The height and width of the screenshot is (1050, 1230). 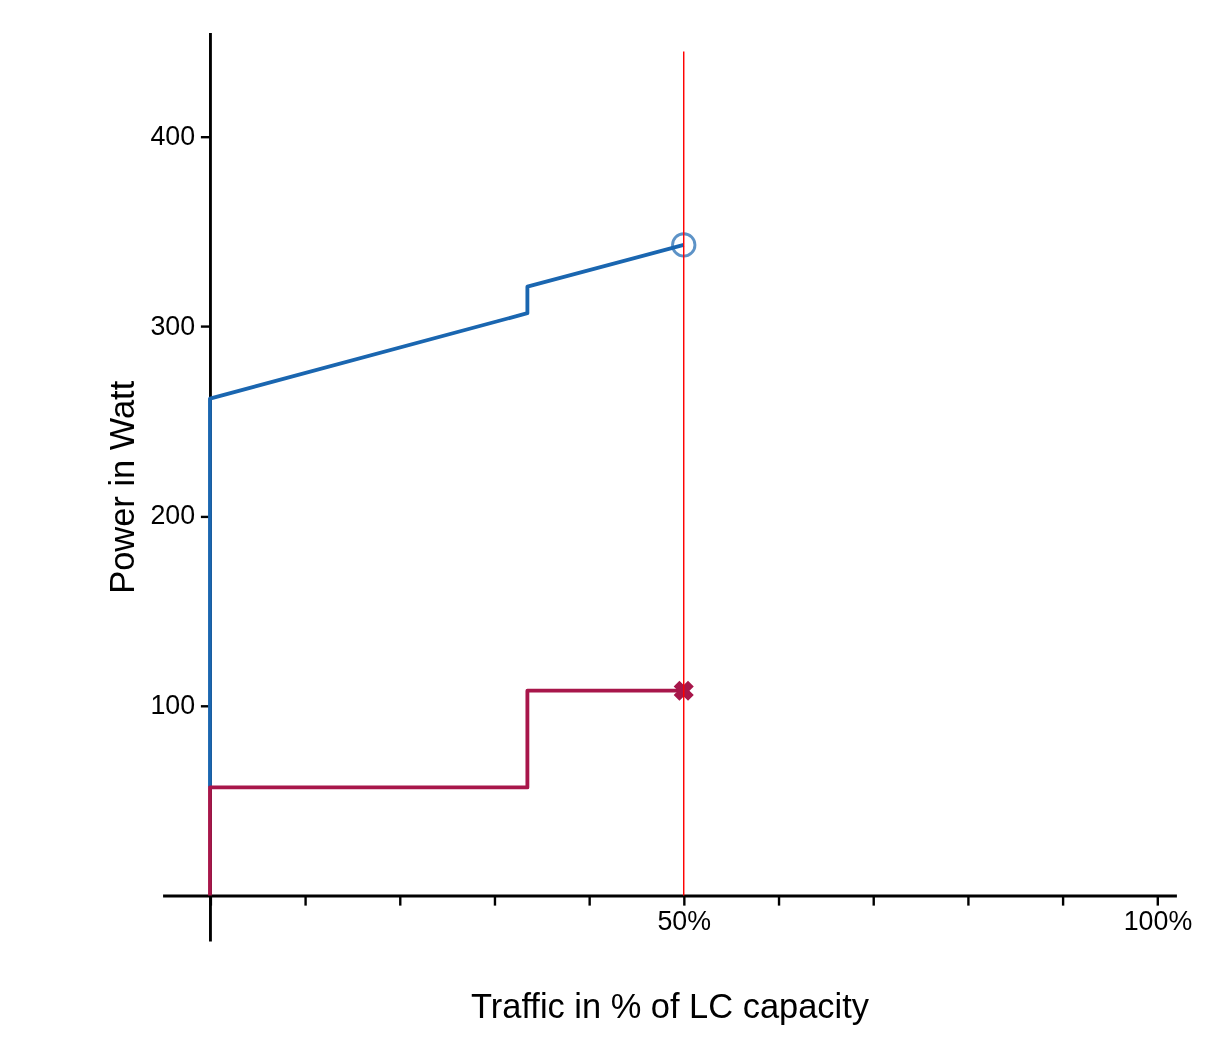 What do you see at coordinates (173, 705) in the screenshot?
I see `y-tick-label: 100` at bounding box center [173, 705].